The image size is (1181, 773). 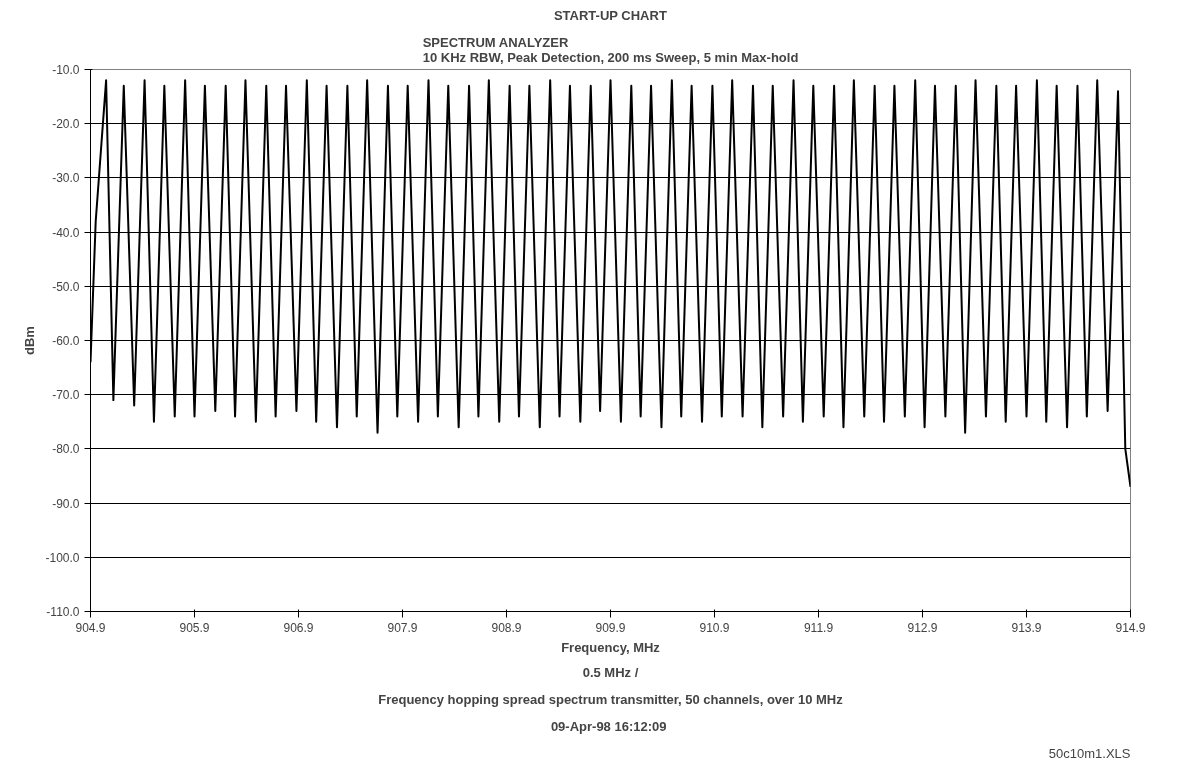 I want to click on text: 0.5 MHz /, so click(x=610, y=672).